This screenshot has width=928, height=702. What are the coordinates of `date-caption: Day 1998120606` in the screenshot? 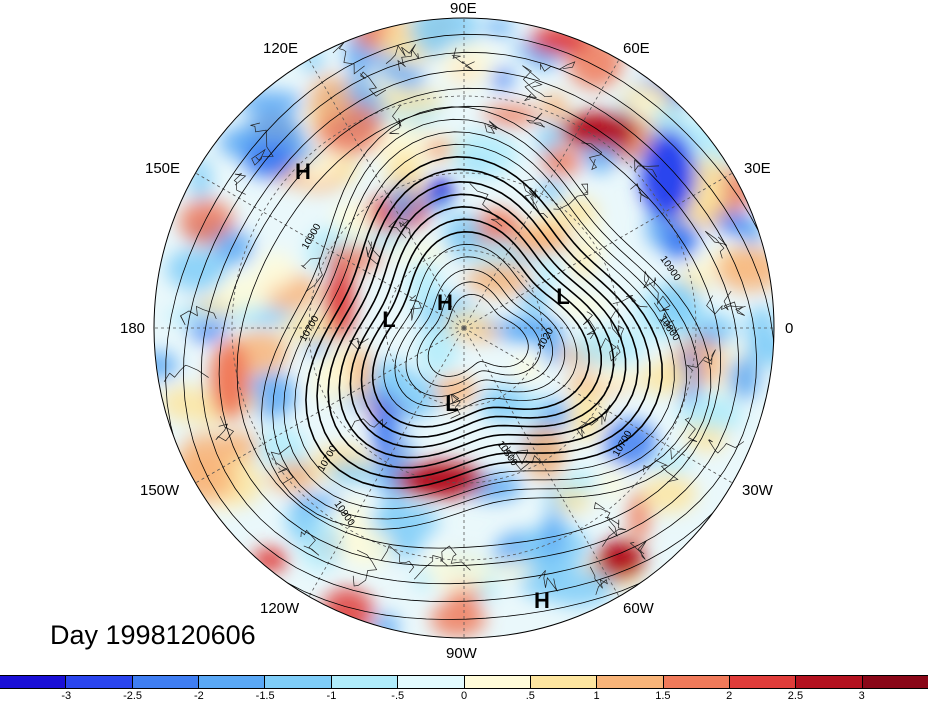 It's located at (153, 635).